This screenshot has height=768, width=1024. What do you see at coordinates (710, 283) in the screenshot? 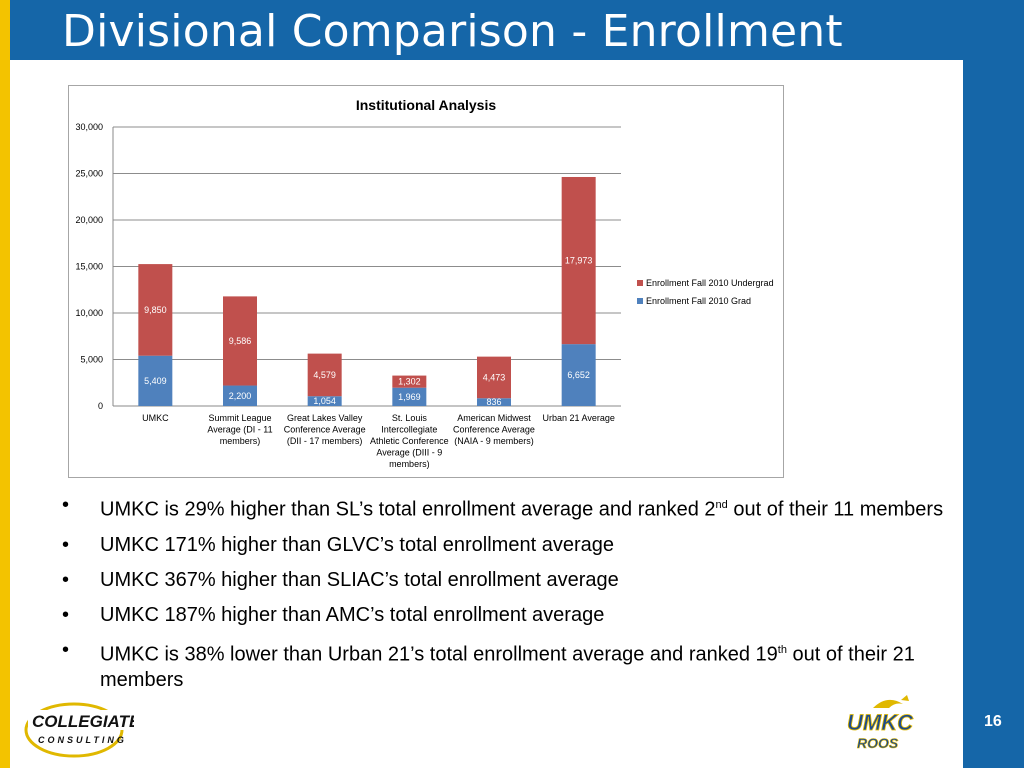
I see `legend-label: Enrollment Fall 2010 Undergrad` at bounding box center [710, 283].